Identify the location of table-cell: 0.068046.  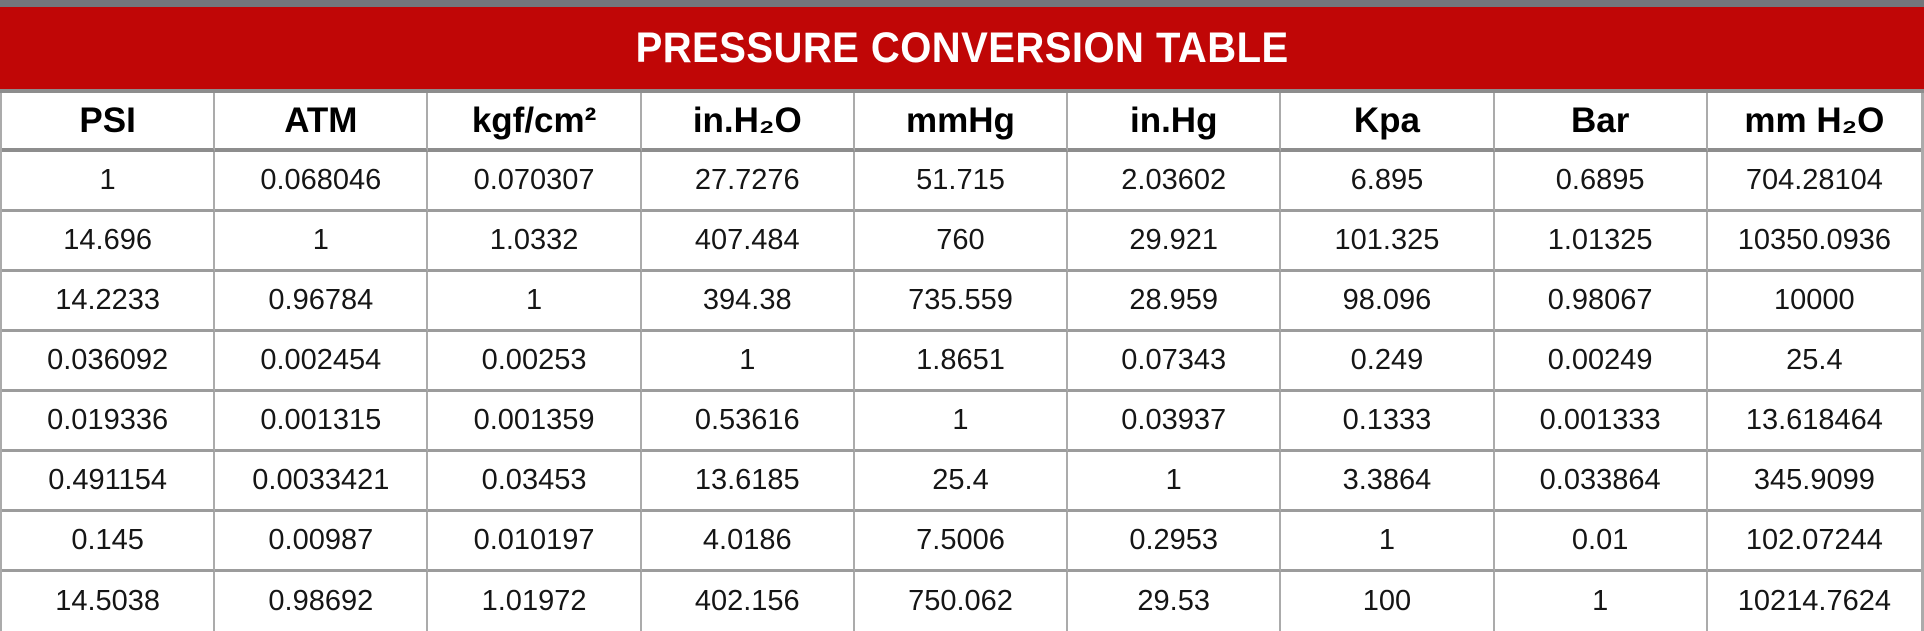
(322, 182).